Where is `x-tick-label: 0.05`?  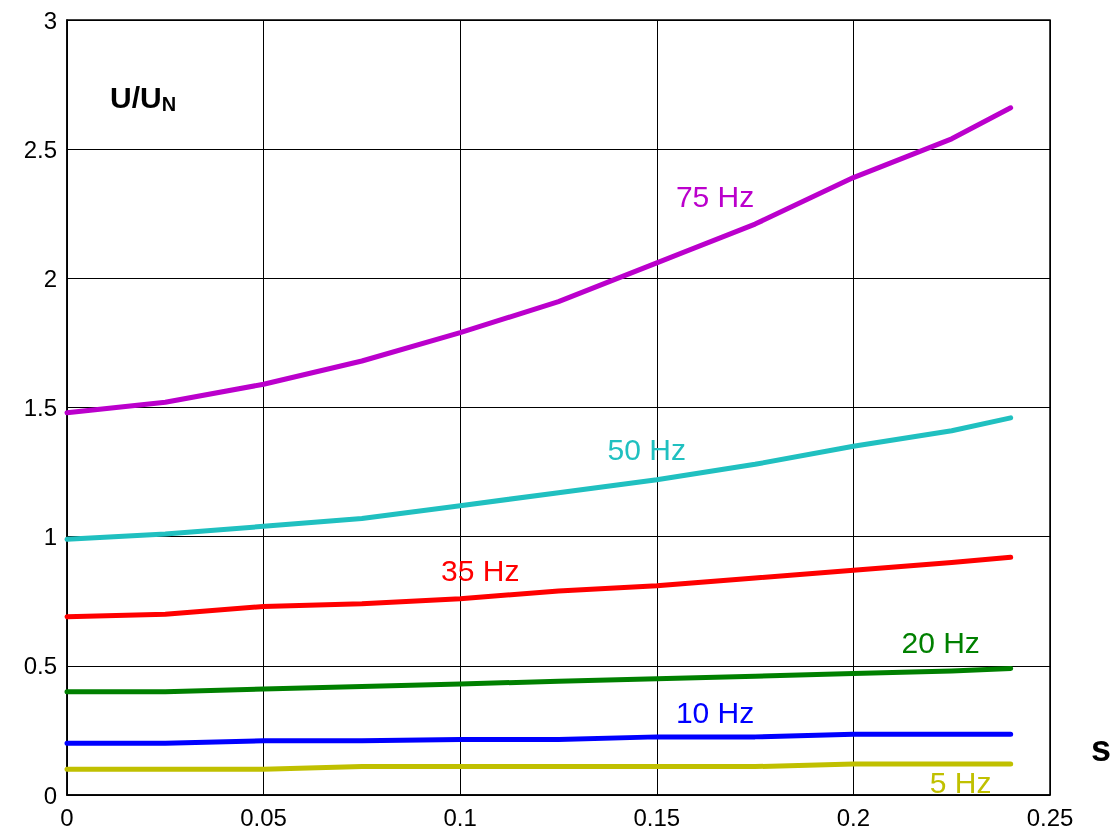
x-tick-label: 0.05 is located at coordinates (263, 817).